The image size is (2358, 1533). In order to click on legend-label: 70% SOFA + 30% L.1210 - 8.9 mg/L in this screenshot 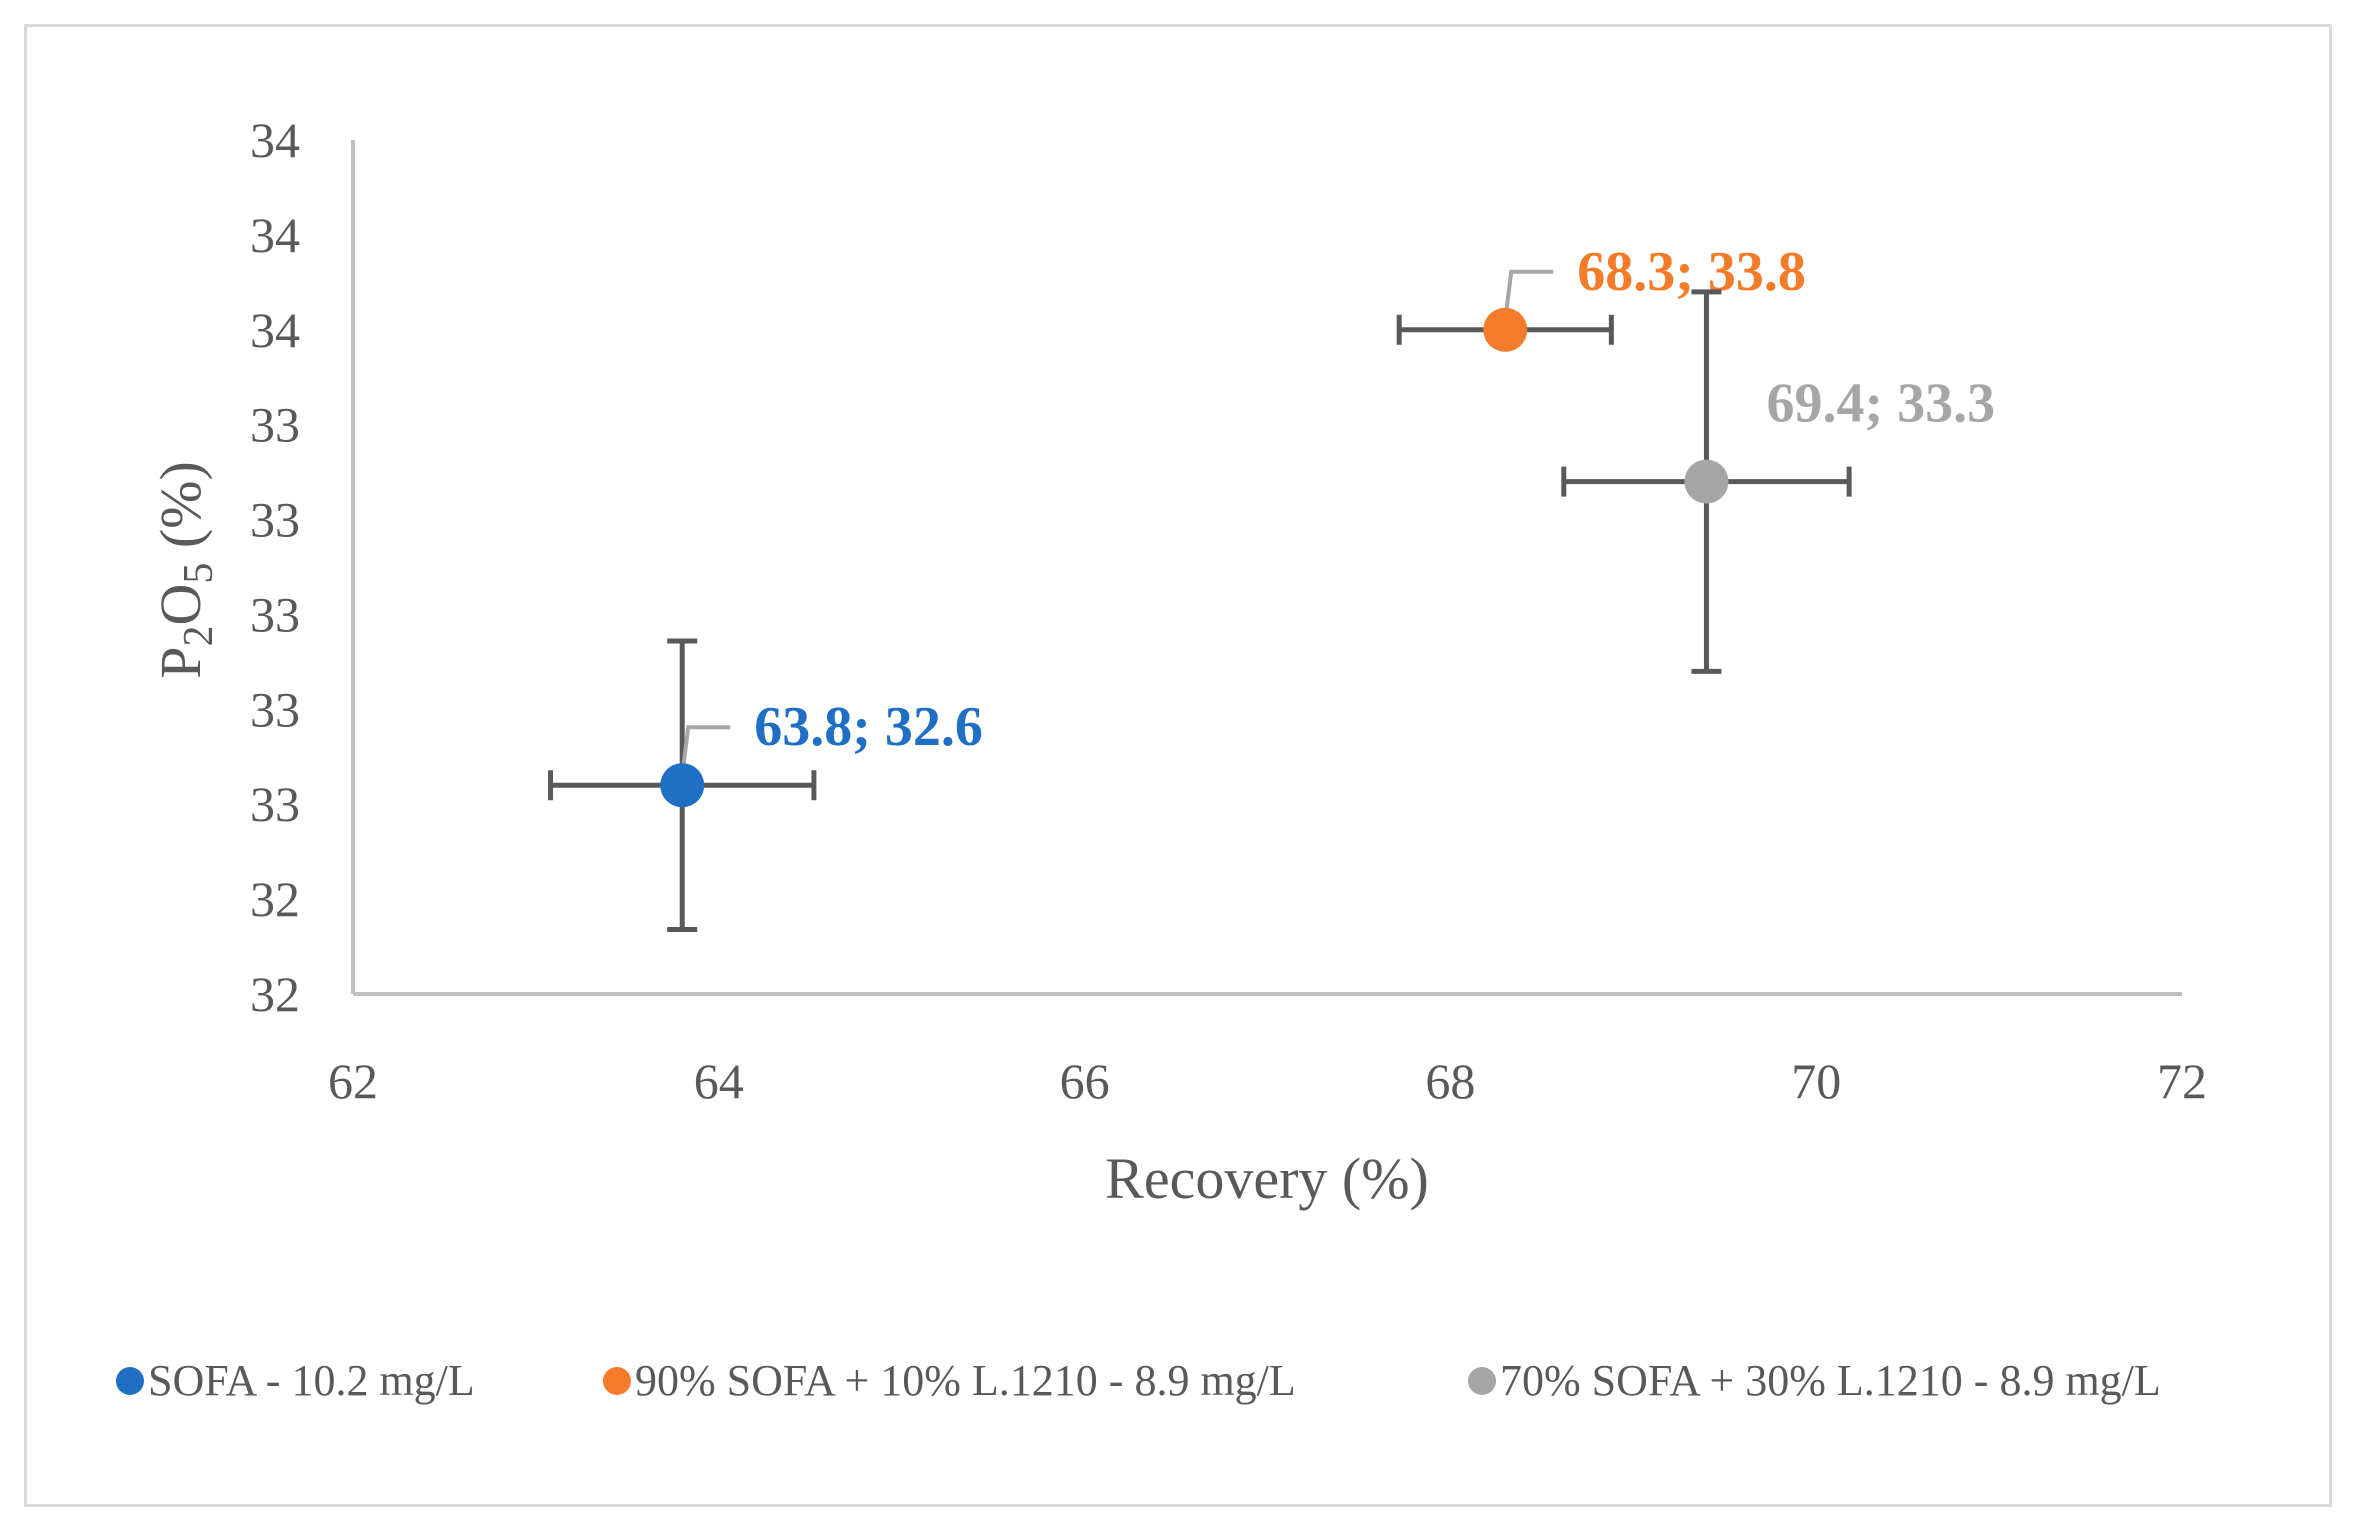, I will do `click(1830, 1380)`.